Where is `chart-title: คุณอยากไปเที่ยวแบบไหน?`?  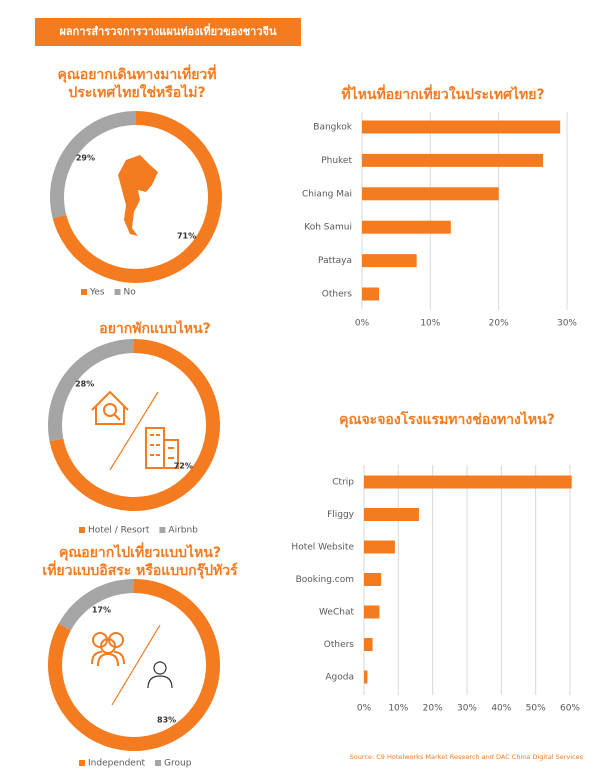 chart-title: คุณอยากไปเที่ยวแบบไหน? is located at coordinates (140, 551).